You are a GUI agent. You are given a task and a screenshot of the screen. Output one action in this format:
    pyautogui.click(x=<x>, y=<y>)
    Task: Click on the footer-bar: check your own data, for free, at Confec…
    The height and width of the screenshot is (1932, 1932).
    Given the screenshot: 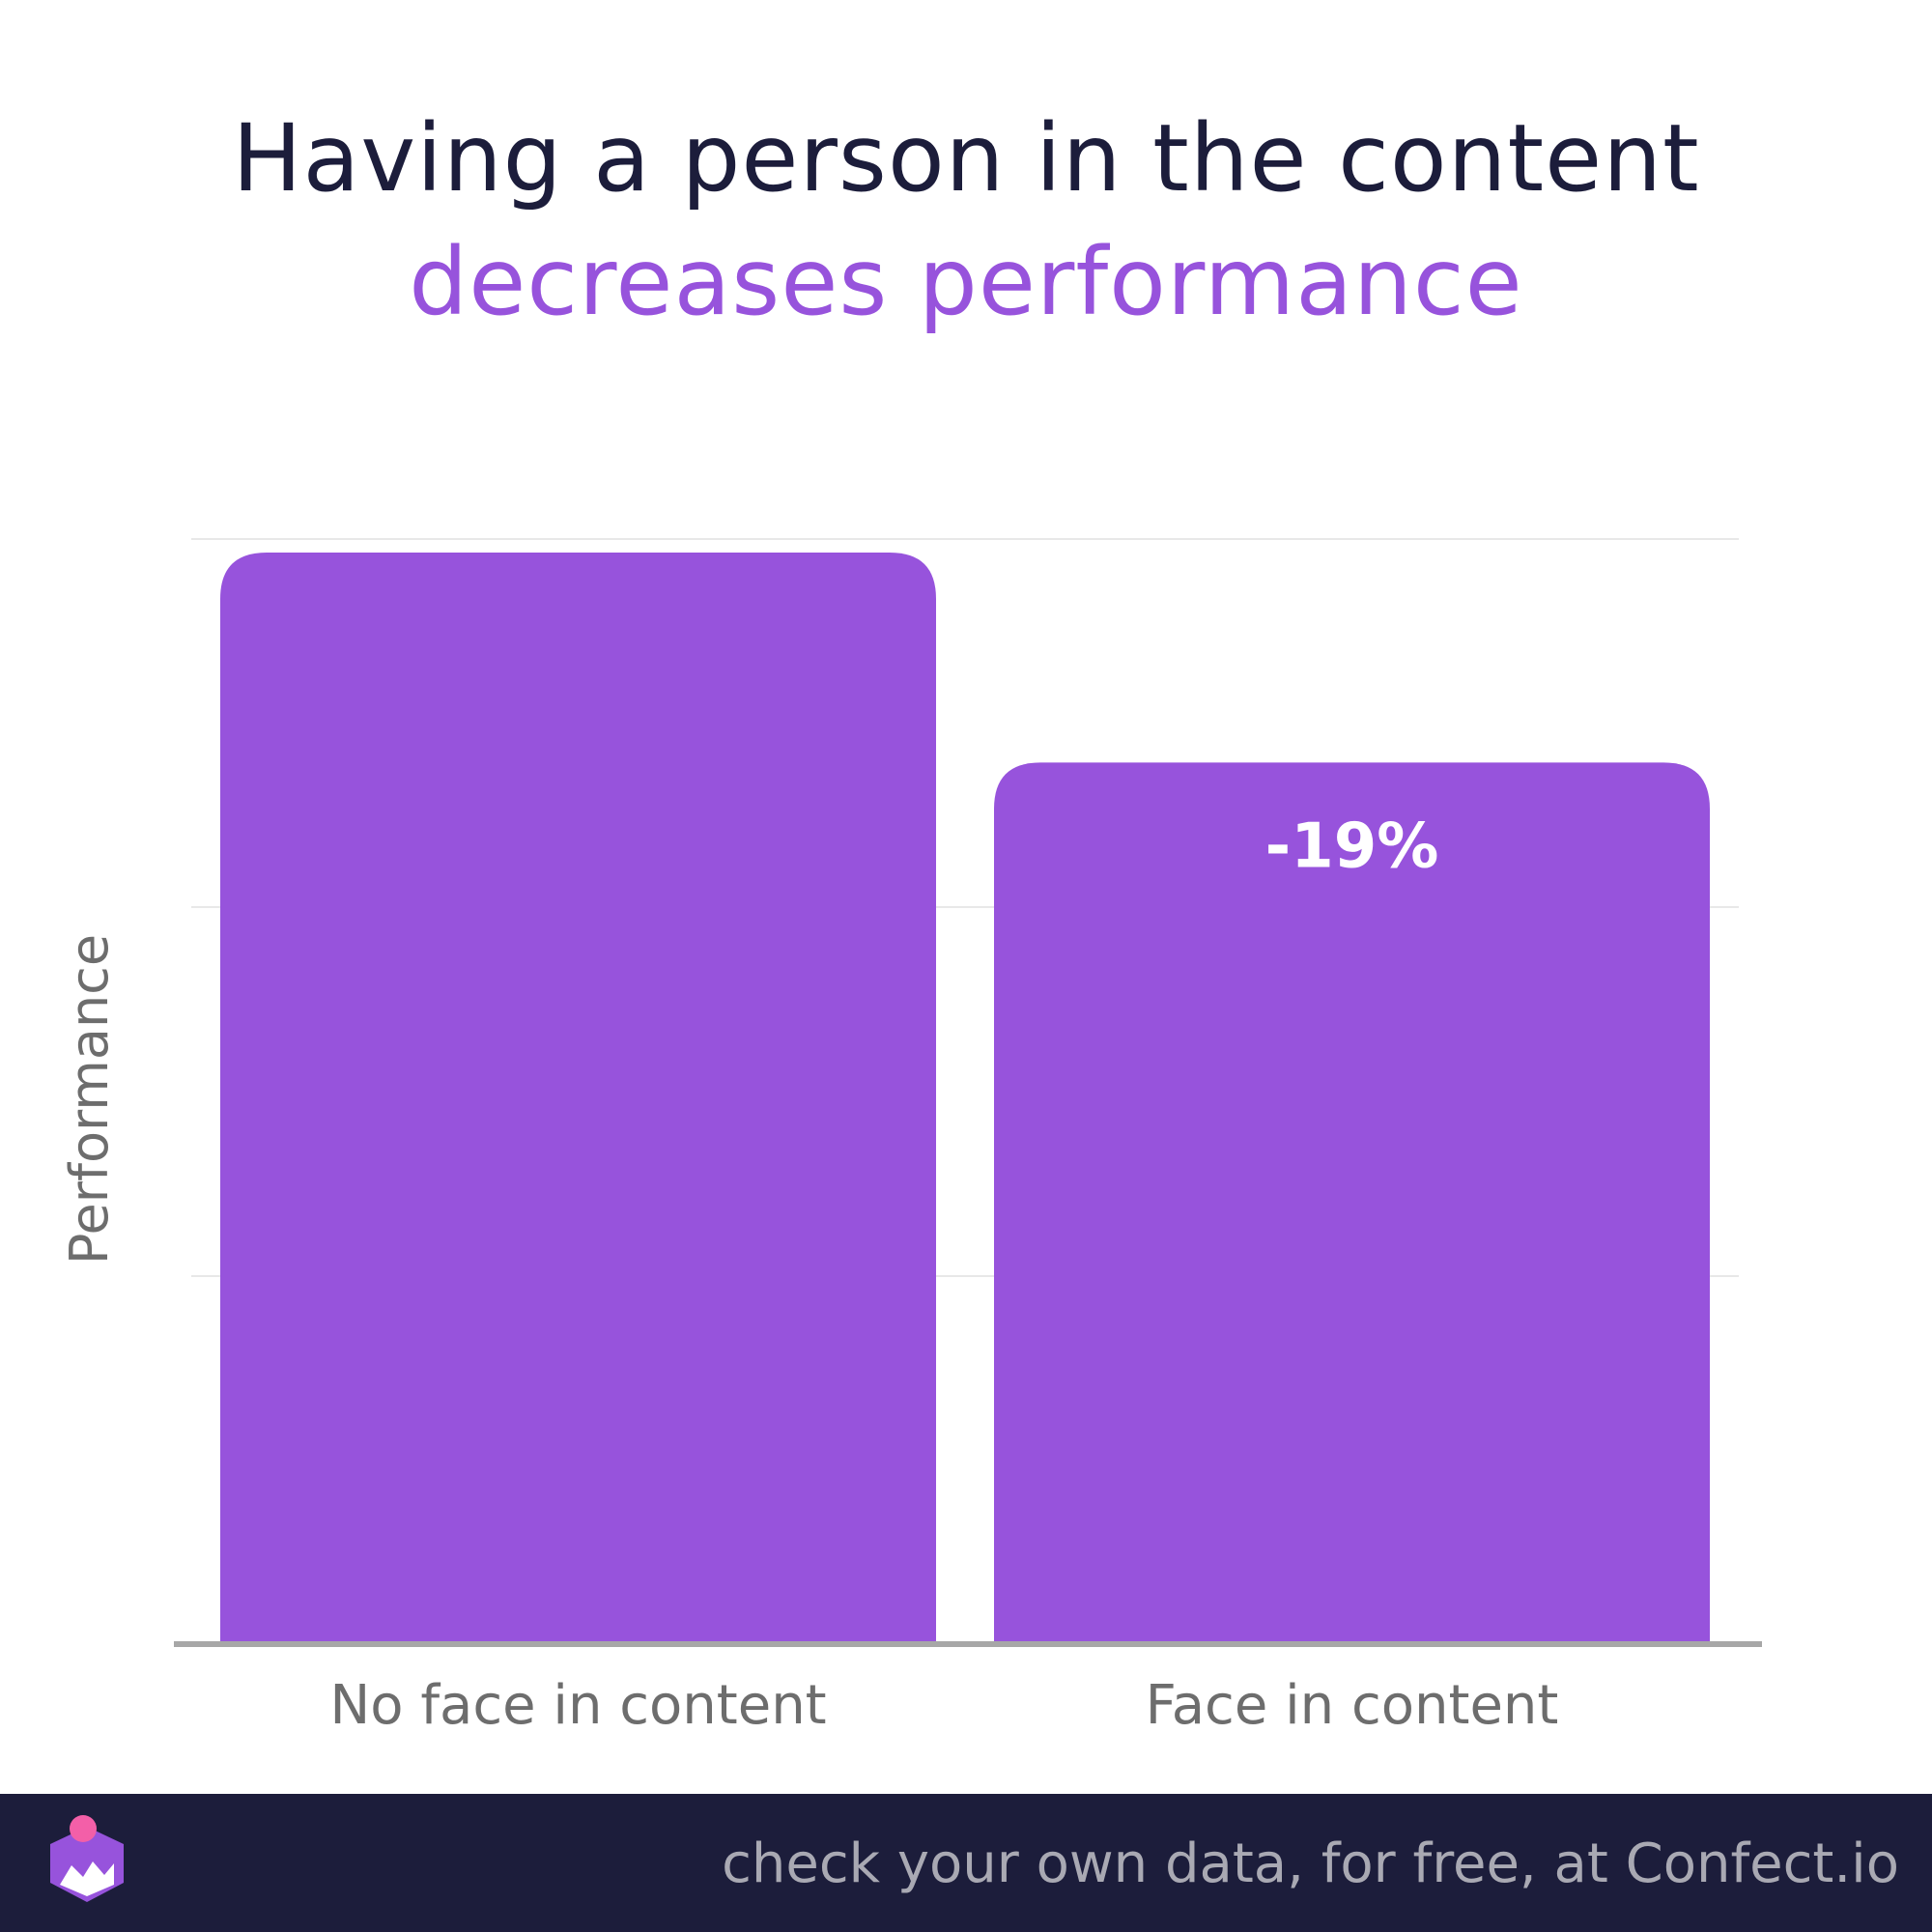 What is the action you would take?
    pyautogui.click(x=966, y=1863)
    